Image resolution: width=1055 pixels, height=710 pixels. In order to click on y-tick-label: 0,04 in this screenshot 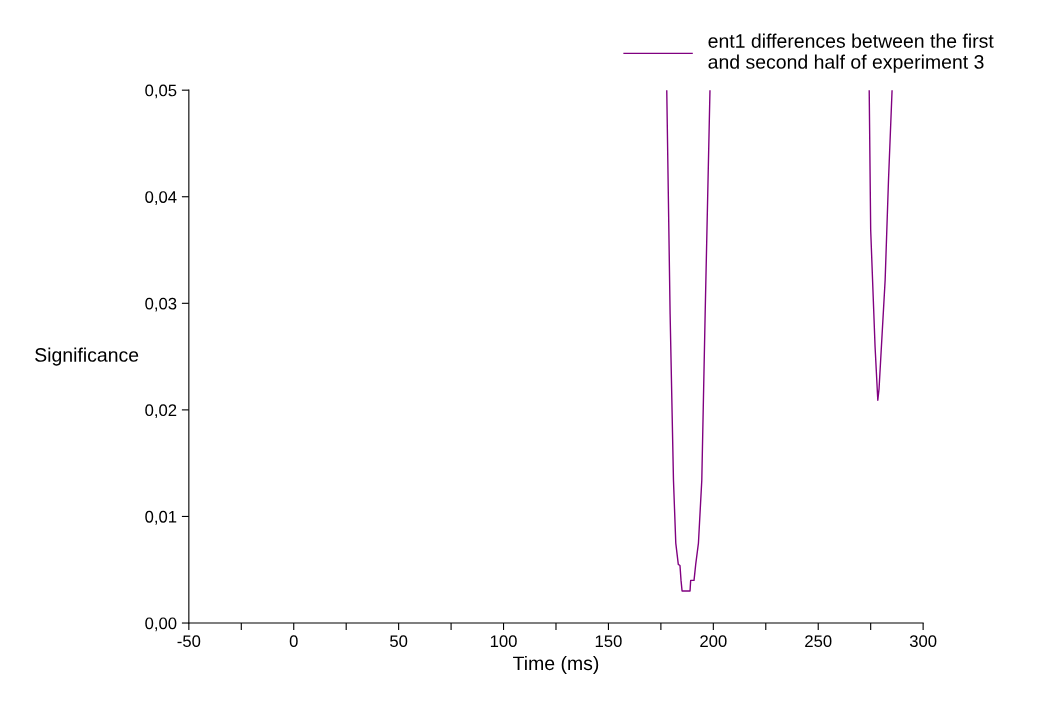, I will do `click(161, 198)`.